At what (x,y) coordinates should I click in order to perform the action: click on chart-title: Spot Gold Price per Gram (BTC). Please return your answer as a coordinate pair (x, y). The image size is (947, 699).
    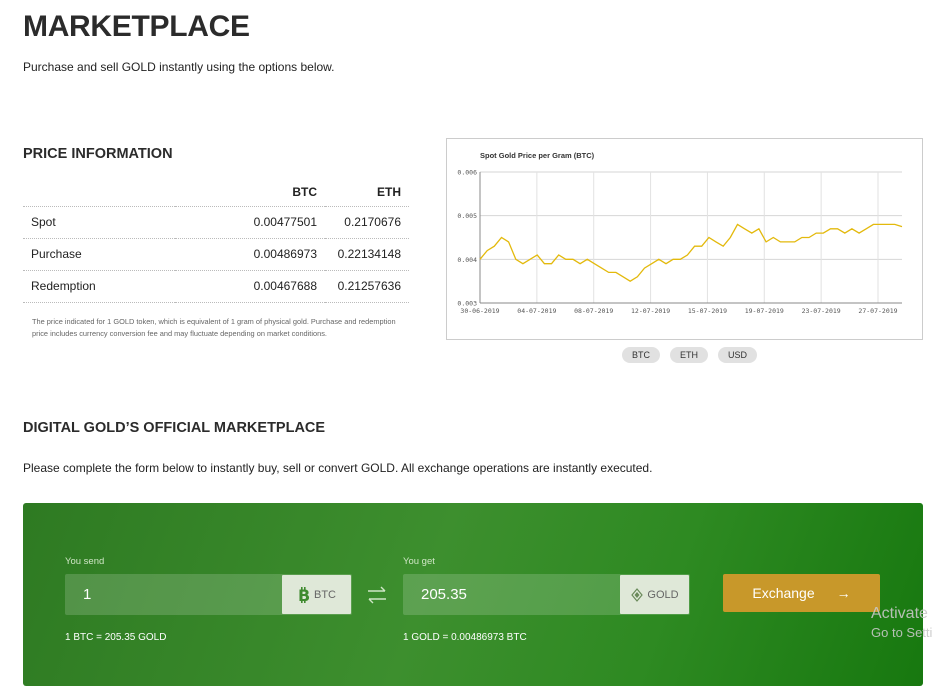
    Looking at the image, I should click on (537, 155).